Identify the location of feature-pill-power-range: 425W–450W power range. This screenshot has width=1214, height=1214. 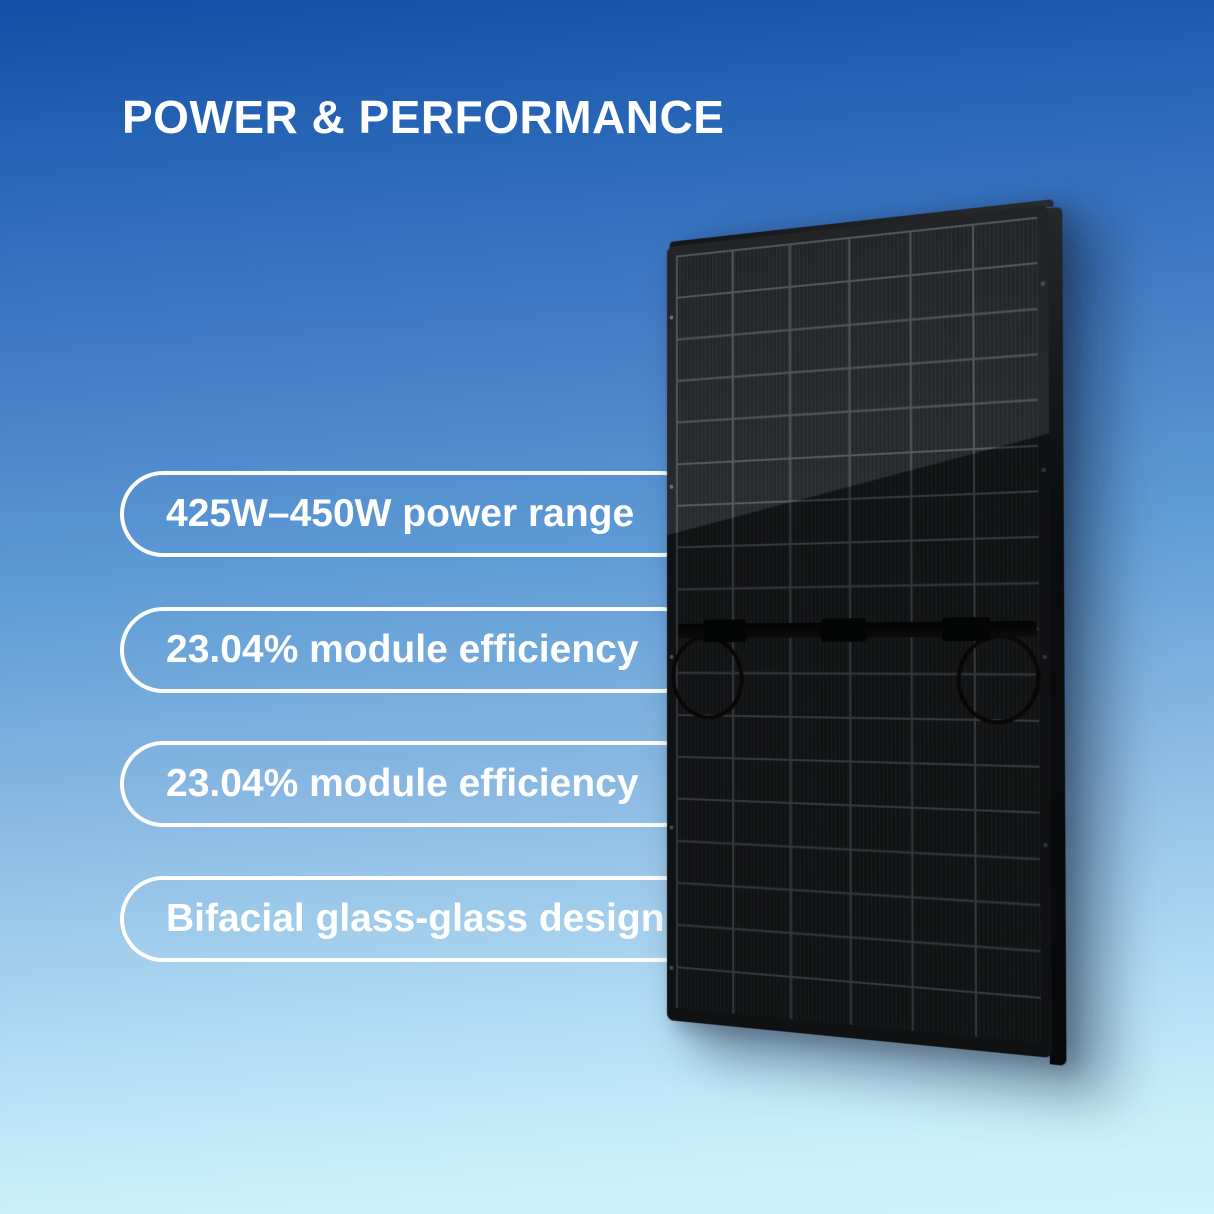
(412, 514).